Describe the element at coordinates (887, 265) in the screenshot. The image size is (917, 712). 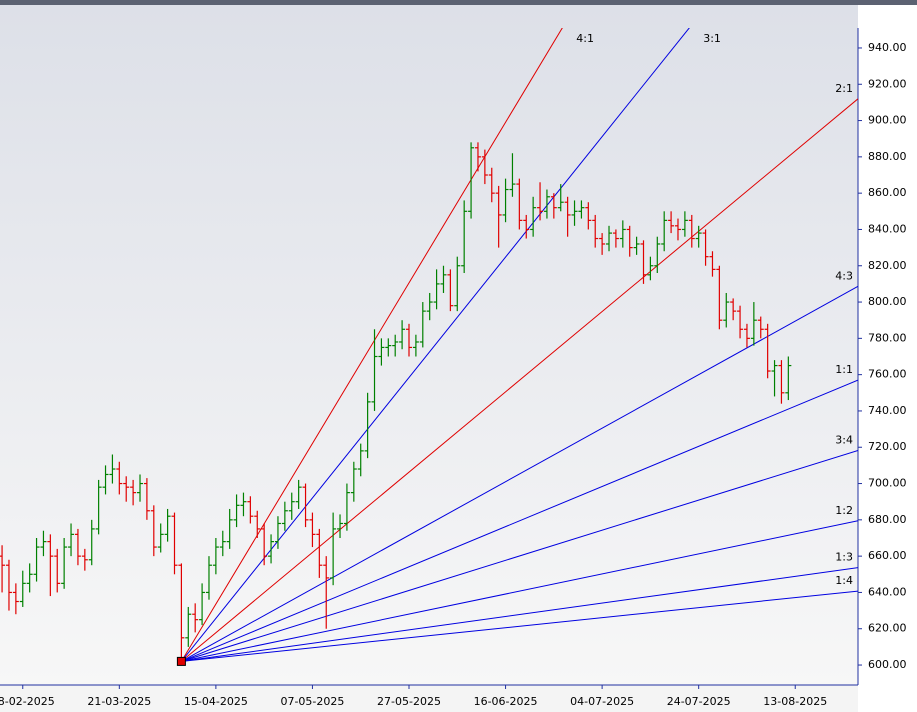
I see `y-tick-label: 820.00` at that location.